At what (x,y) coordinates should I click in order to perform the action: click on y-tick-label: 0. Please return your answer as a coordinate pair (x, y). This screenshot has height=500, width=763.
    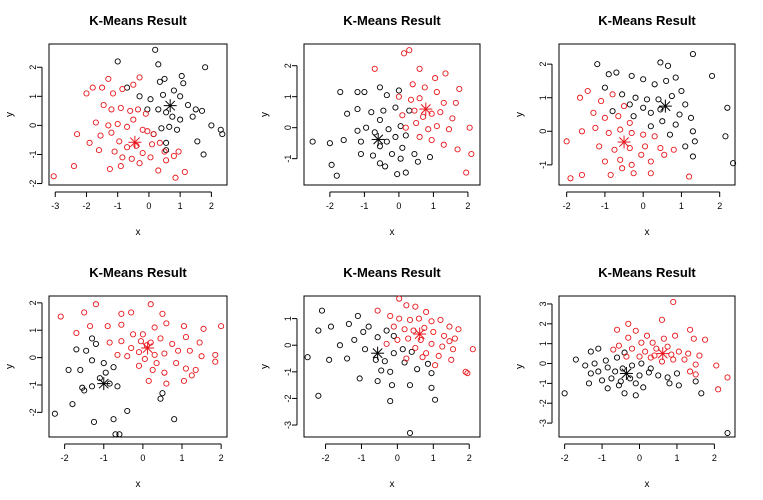
    Looking at the image, I should click on (33, 125).